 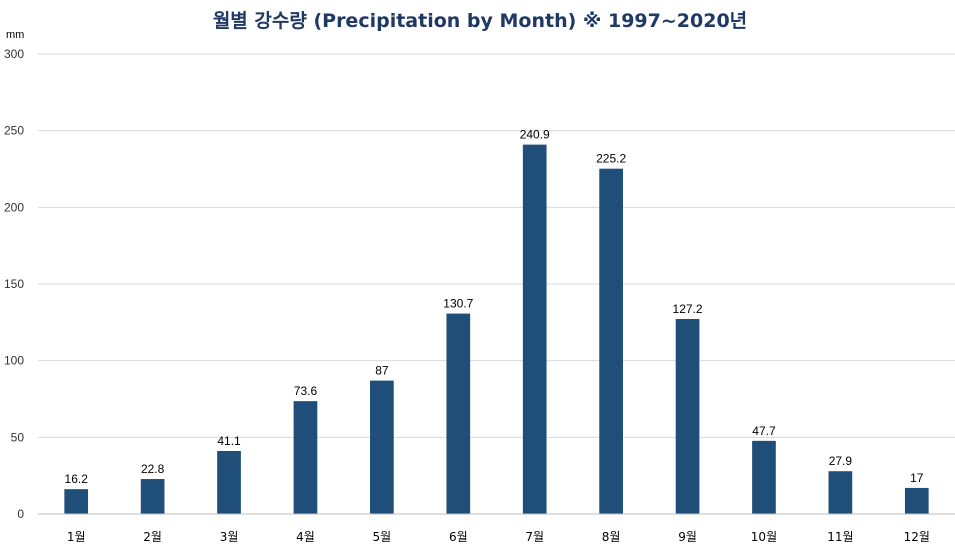 I want to click on value-label: 240.9, so click(x=535, y=135).